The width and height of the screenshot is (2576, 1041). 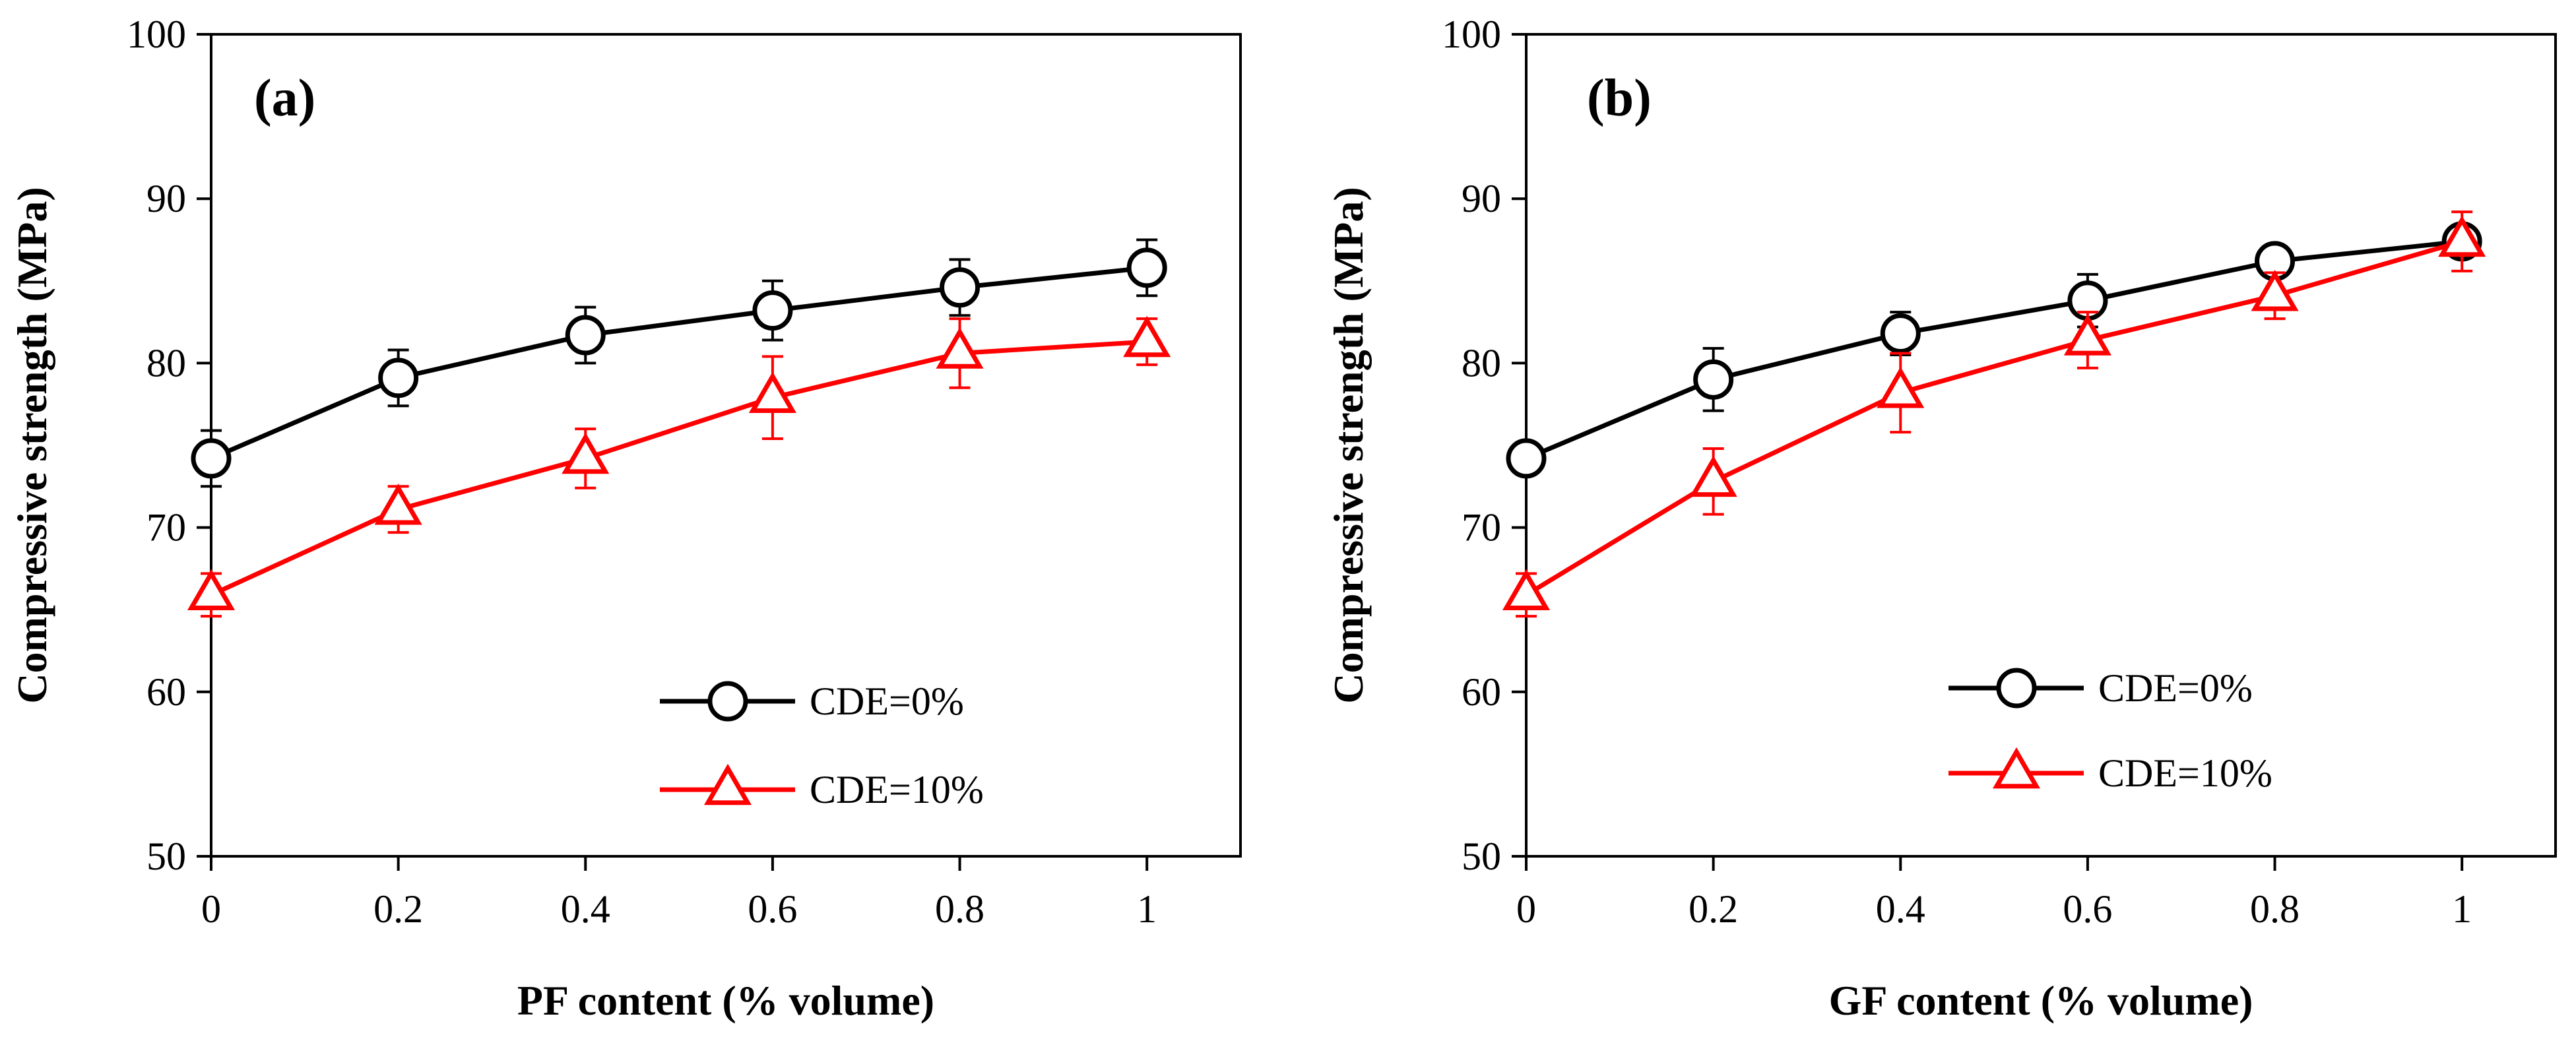 What do you see at coordinates (725, 1000) in the screenshot?
I see `x-axis-title: PF content (% volume)` at bounding box center [725, 1000].